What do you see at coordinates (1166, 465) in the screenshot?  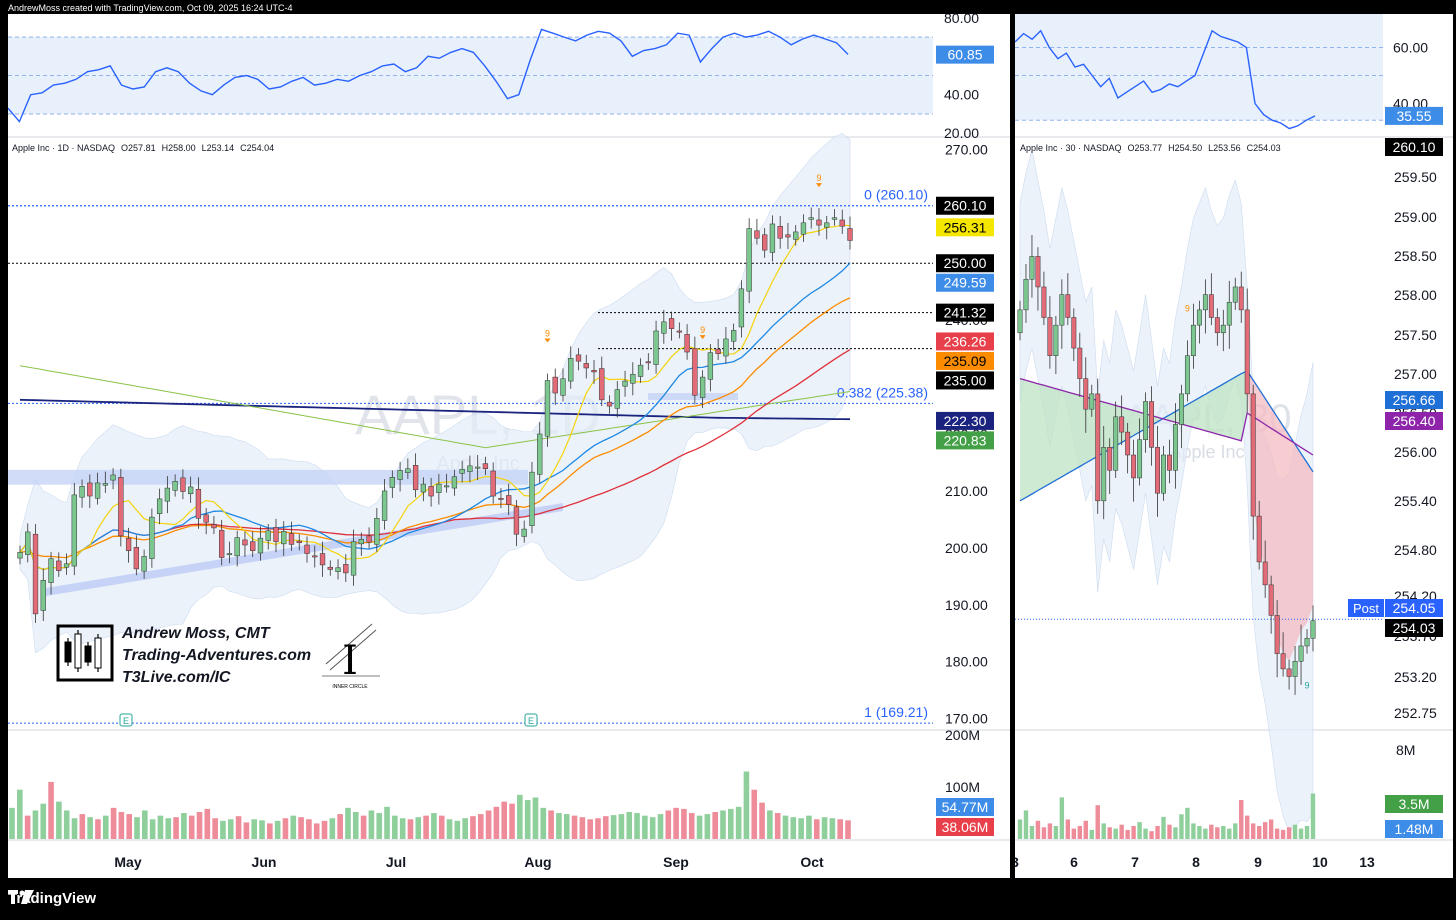 I see `candles` at bounding box center [1166, 465].